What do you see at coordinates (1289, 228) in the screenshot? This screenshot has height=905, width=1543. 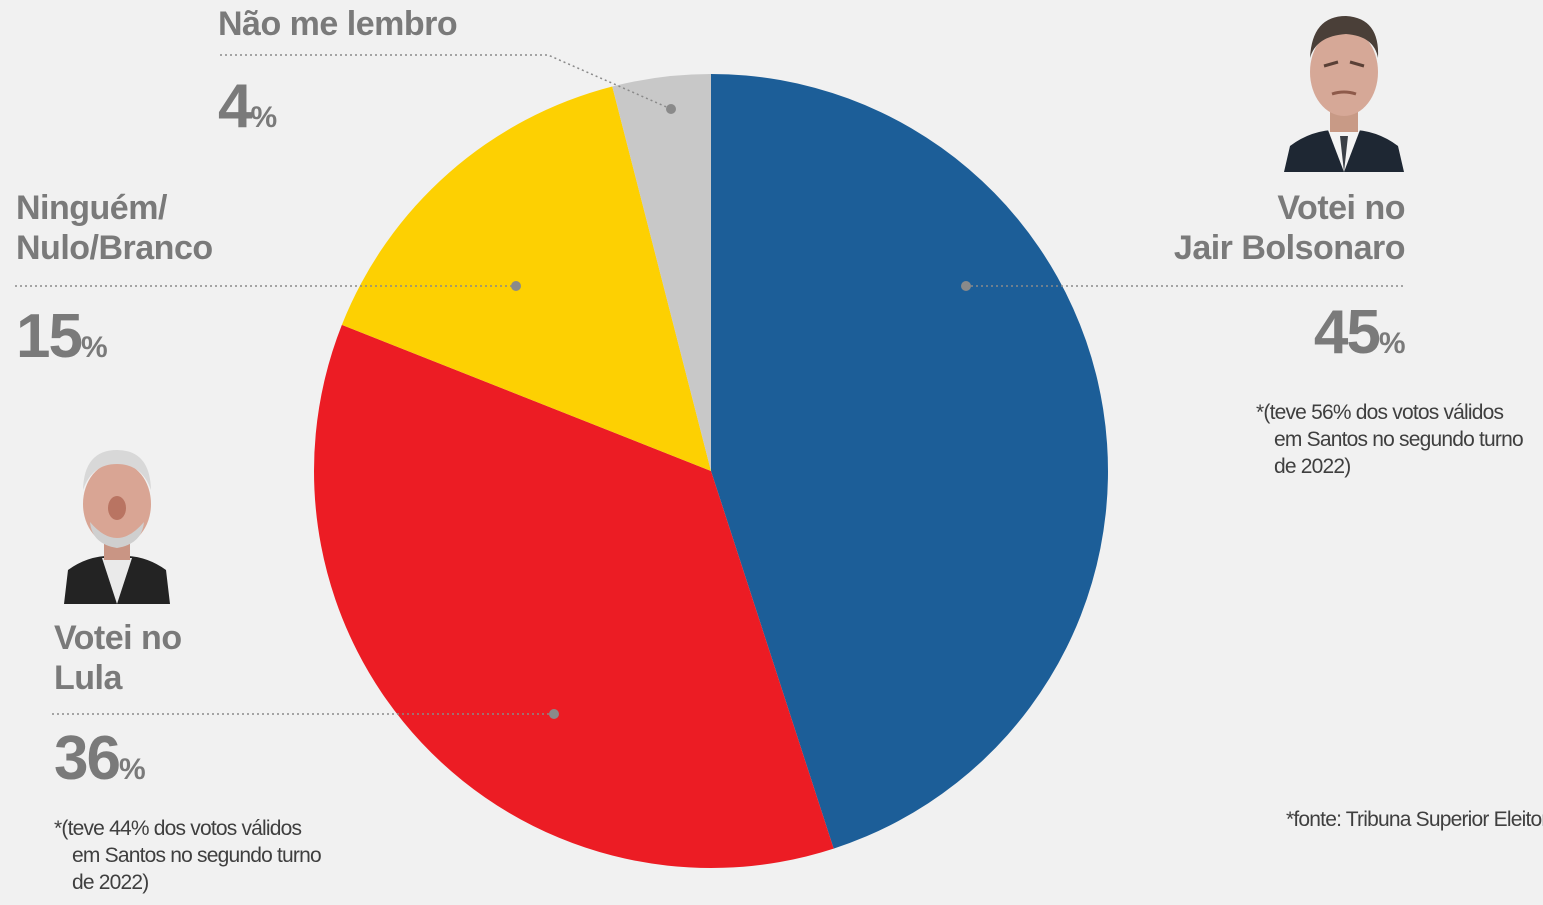 I see `label-bolsonaro: Votei no Jair Bolsonaro` at bounding box center [1289, 228].